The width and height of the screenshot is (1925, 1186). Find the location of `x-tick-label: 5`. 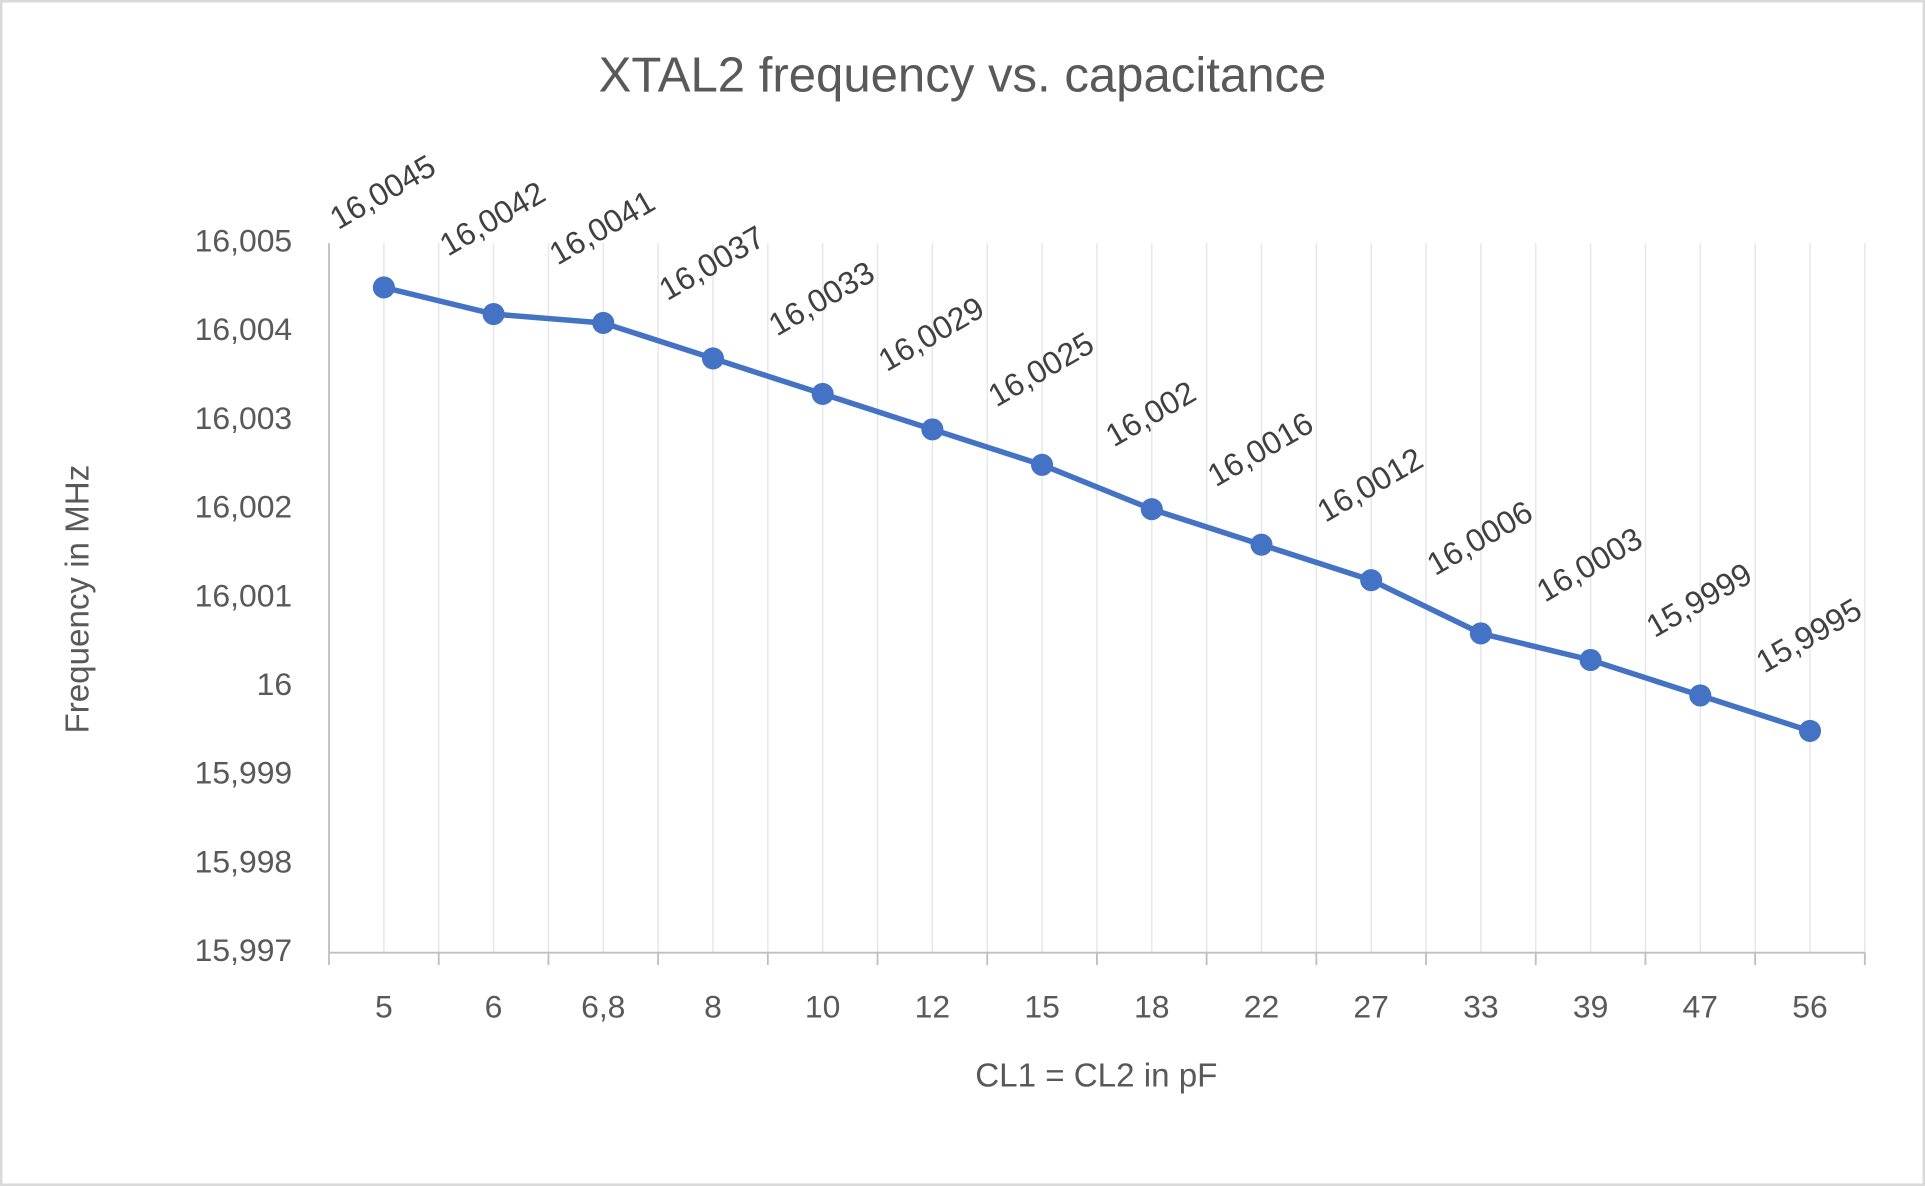

x-tick-label: 5 is located at coordinates (384, 1007).